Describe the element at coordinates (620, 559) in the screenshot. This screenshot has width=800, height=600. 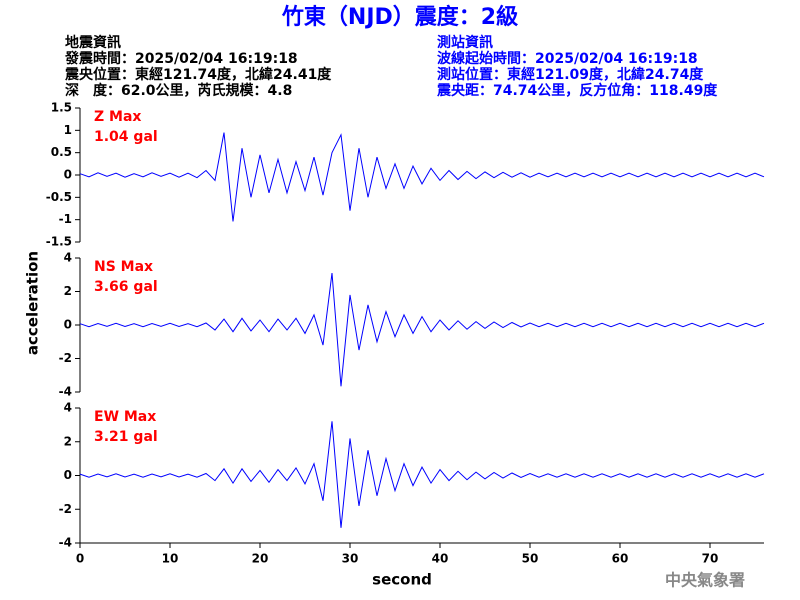
I see `x-tick-label: 60` at that location.